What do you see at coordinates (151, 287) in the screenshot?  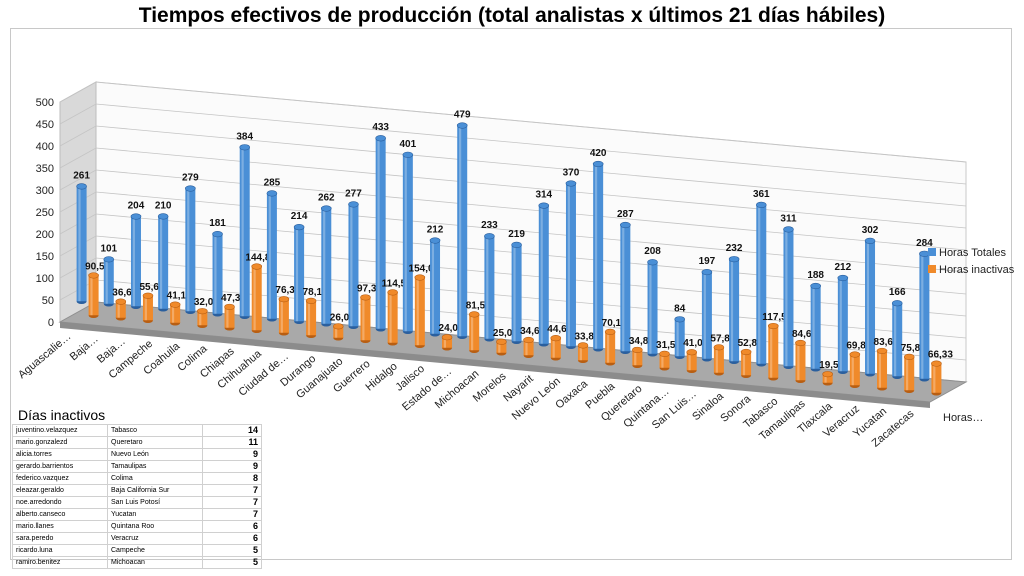 I see `data-label-horas-inactivas: 55,67` at bounding box center [151, 287].